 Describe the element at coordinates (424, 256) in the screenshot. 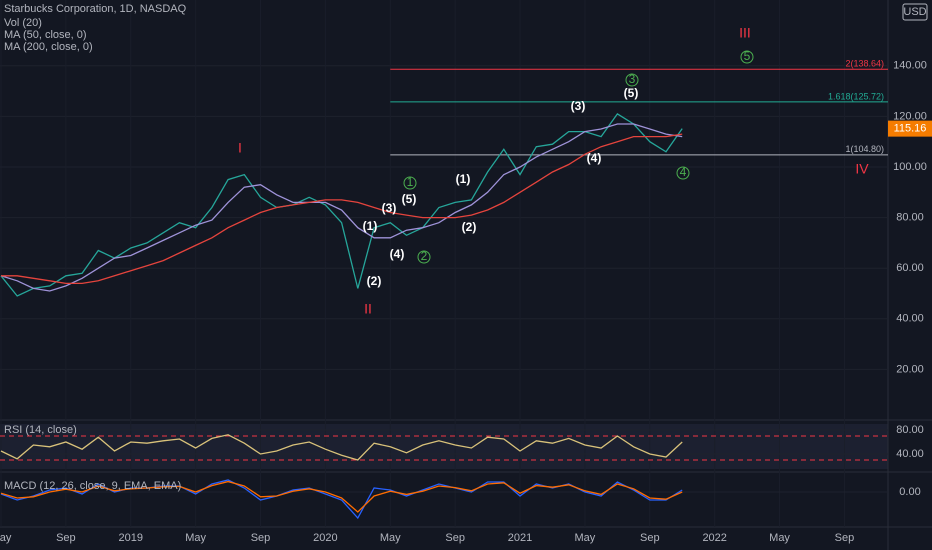

I see `wave-label: 2` at that location.